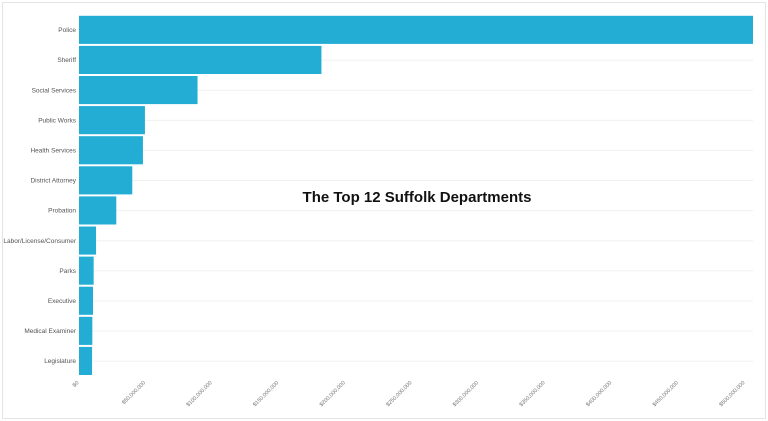 The height and width of the screenshot is (421, 768). Describe the element at coordinates (76, 384) in the screenshot. I see `x-tick-label: $0` at that location.